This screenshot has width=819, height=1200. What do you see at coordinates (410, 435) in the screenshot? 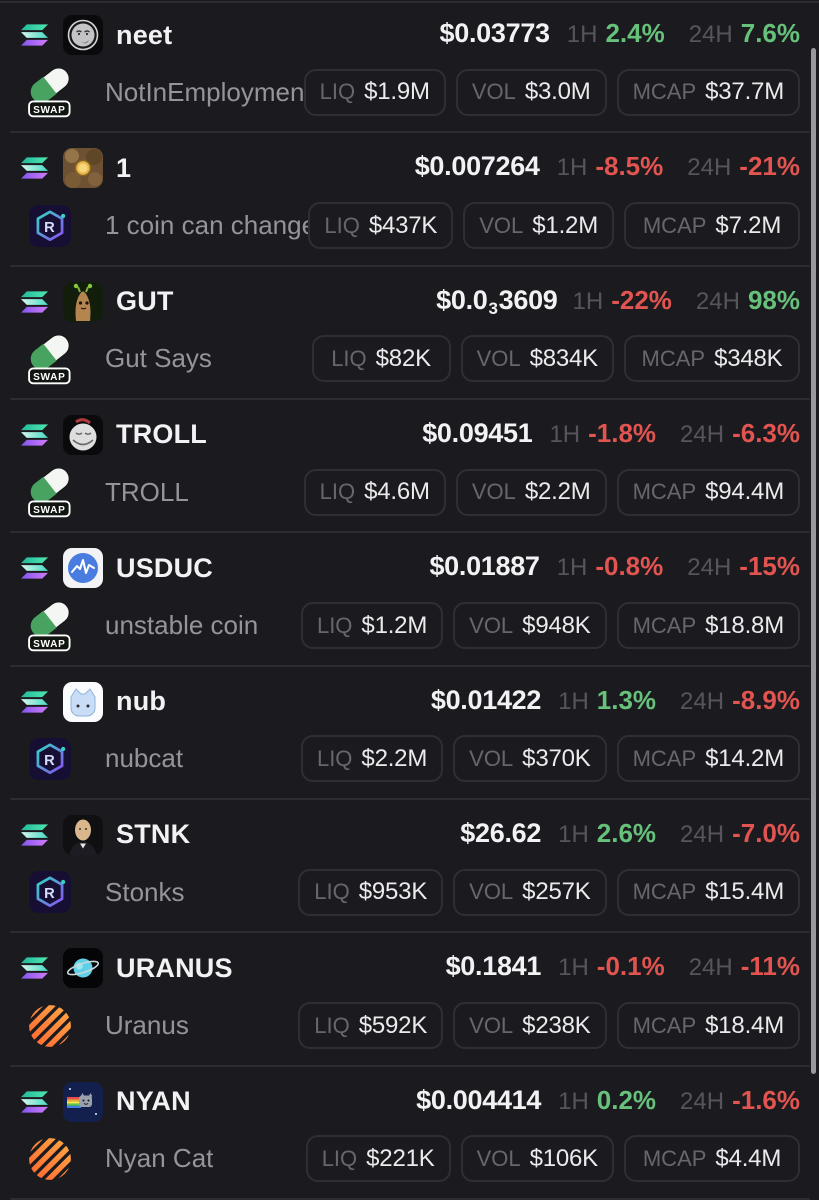
I see `token-row-top: TROLL $0.09451 1H -1.8% 24H -6.3%` at bounding box center [410, 435].